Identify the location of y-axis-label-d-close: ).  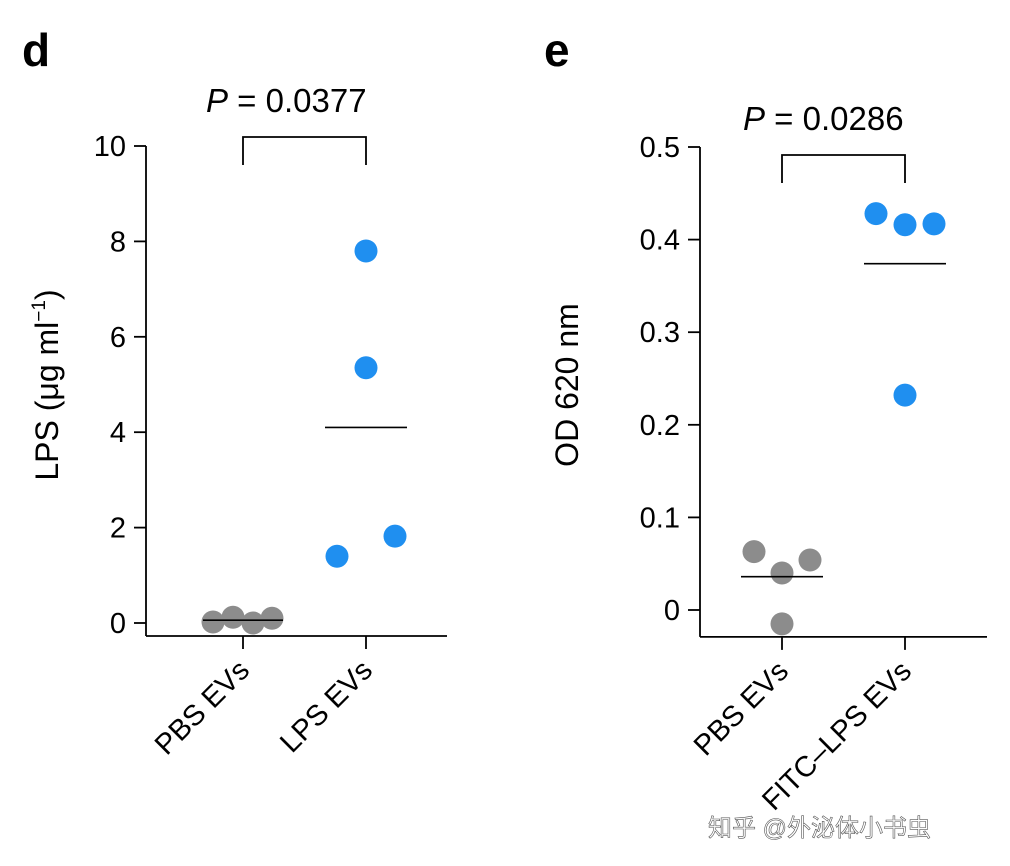
(47, 294).